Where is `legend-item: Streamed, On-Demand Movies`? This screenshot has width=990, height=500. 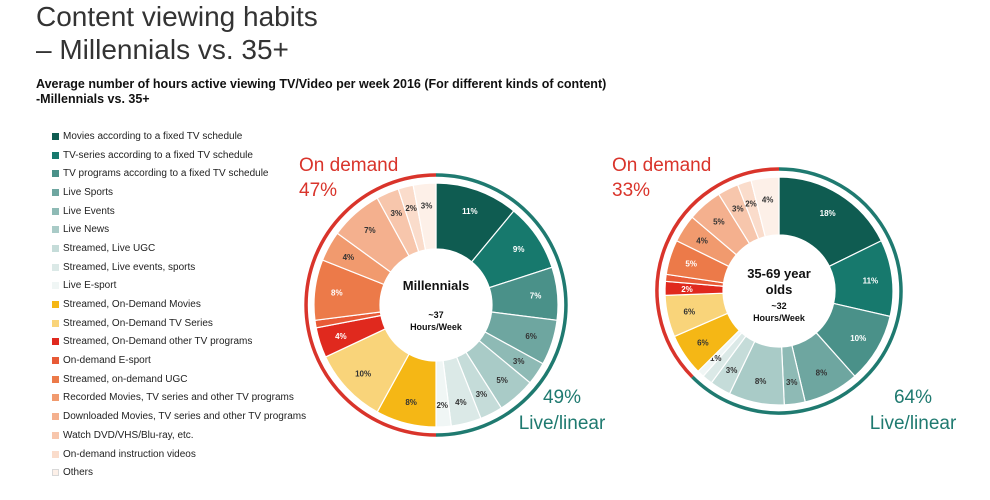
legend-item: Streamed, On-Demand Movies is located at coordinates (179, 304).